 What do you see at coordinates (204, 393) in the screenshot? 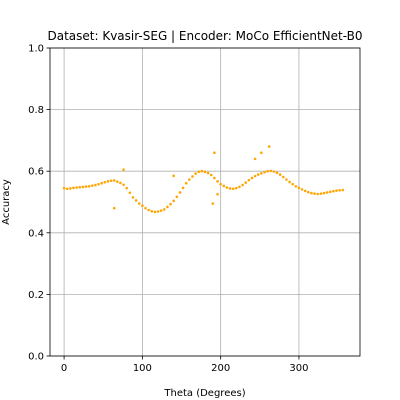
I see `x-axis-label: Theta (Degrees)` at bounding box center [204, 393].